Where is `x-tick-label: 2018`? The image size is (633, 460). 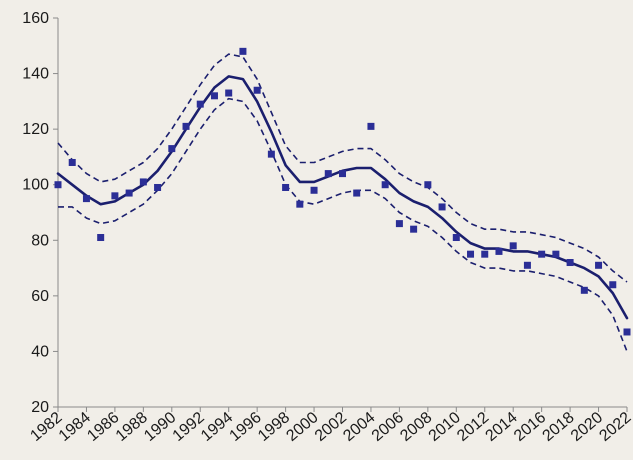
x-tick-label: 2018 is located at coordinates (558, 427).